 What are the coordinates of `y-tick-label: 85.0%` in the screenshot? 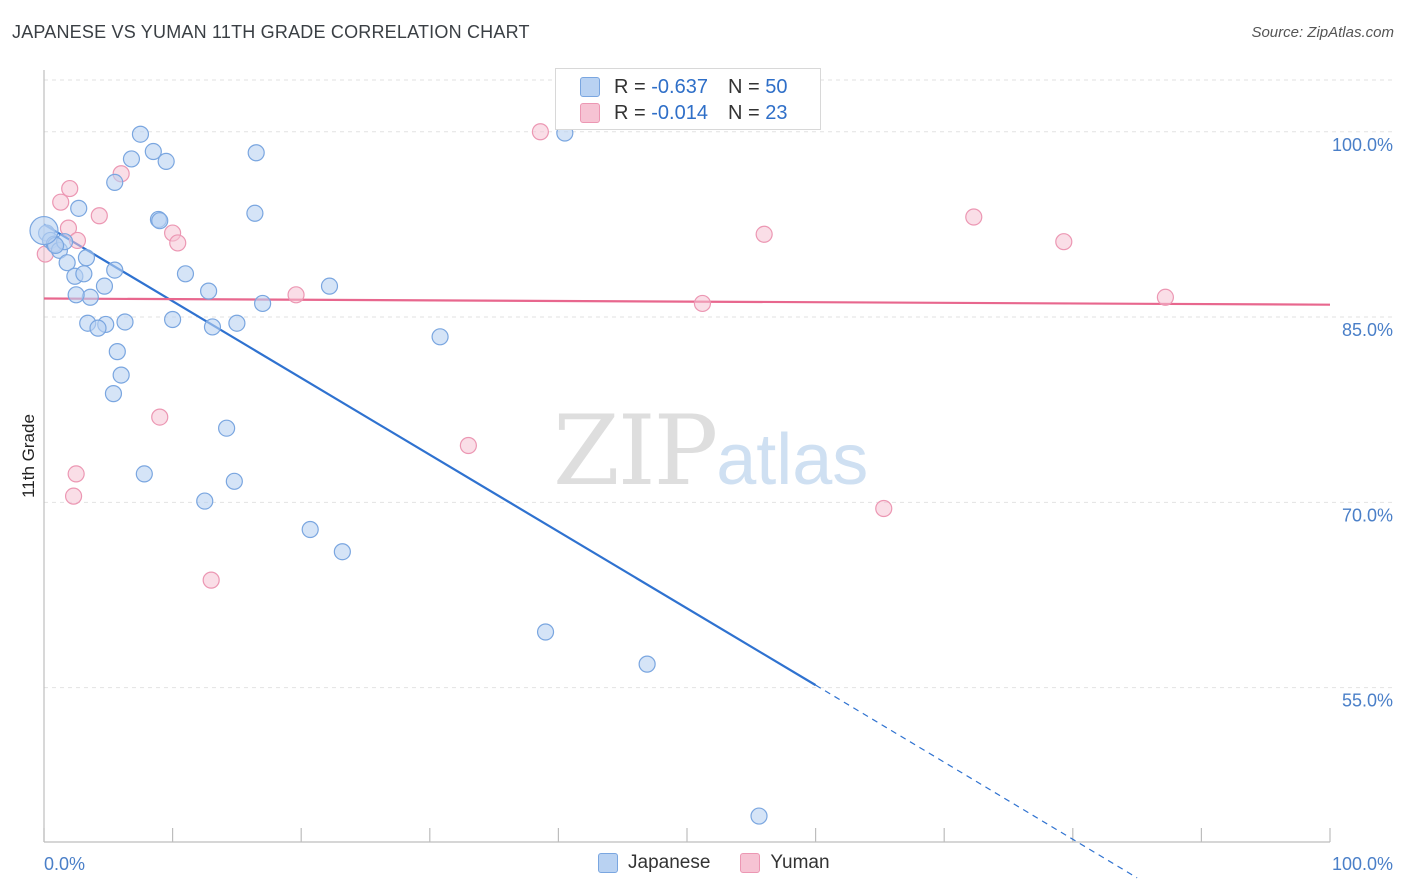 It's located at (1367, 330).